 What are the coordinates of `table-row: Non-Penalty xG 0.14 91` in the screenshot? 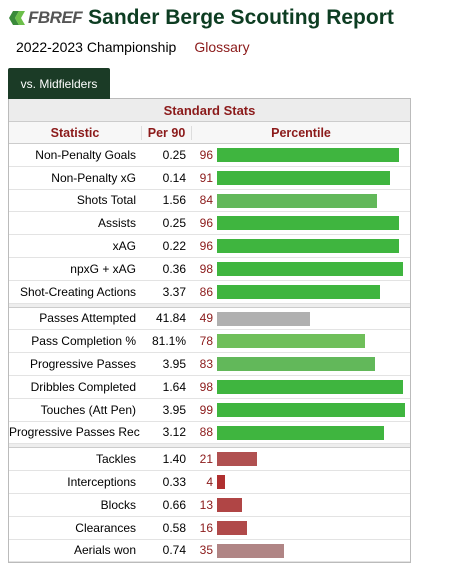 It's located at (209, 178).